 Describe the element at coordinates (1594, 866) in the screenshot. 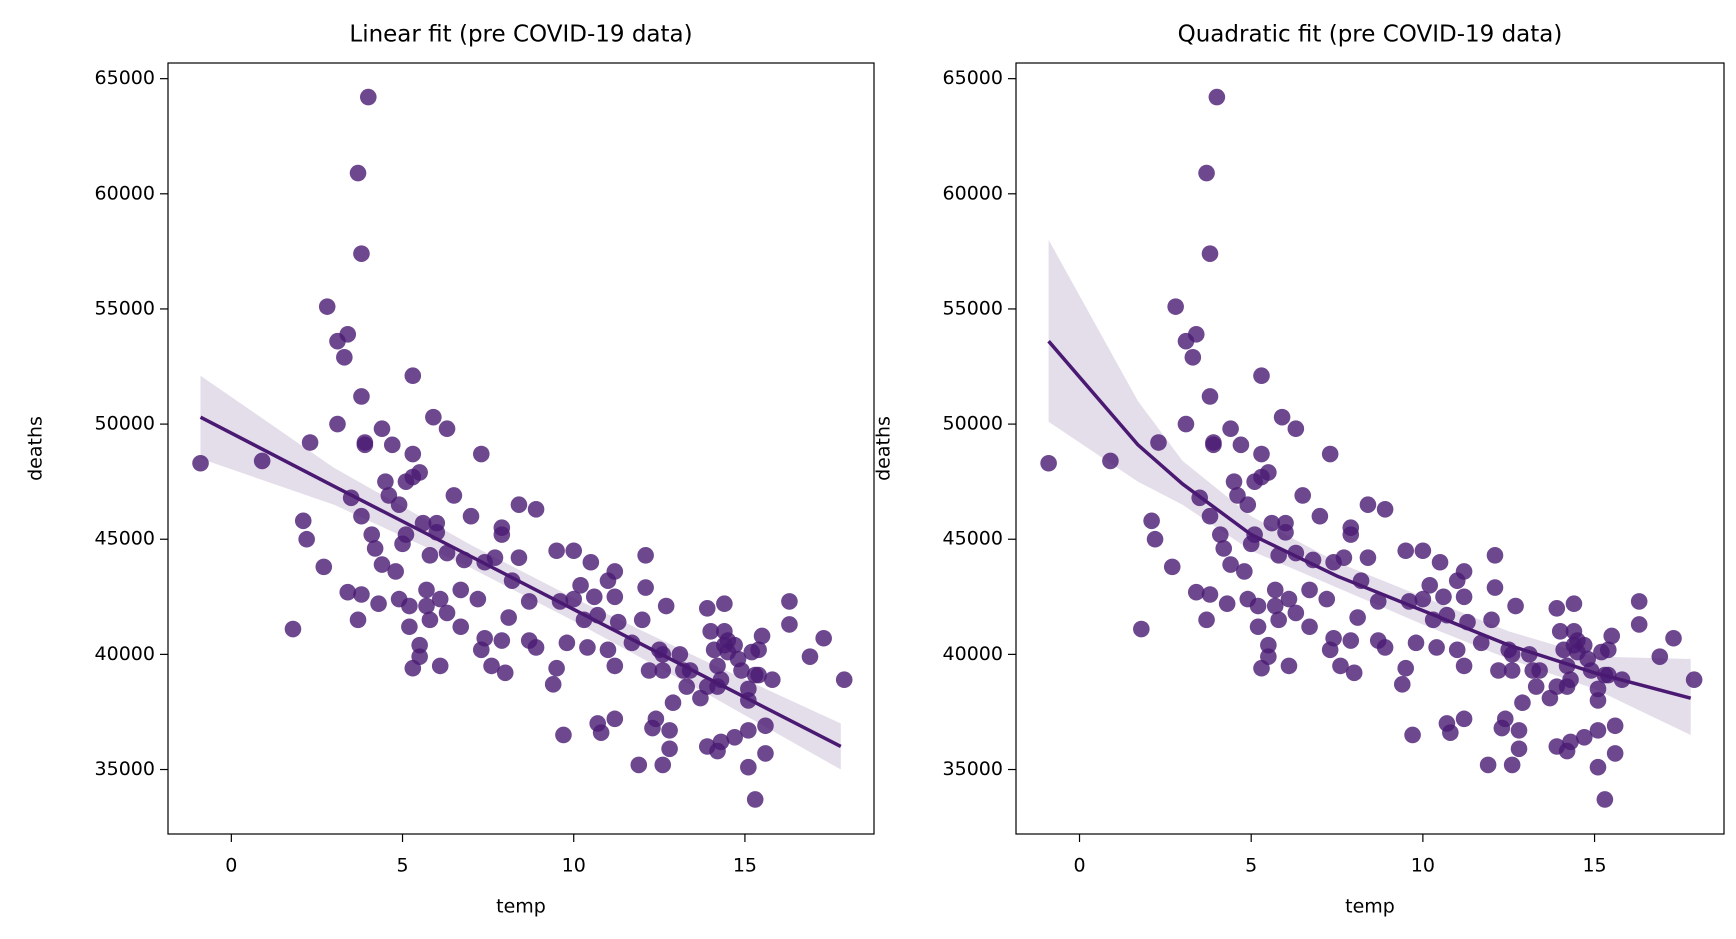

I see `x-tick-label: 15` at that location.